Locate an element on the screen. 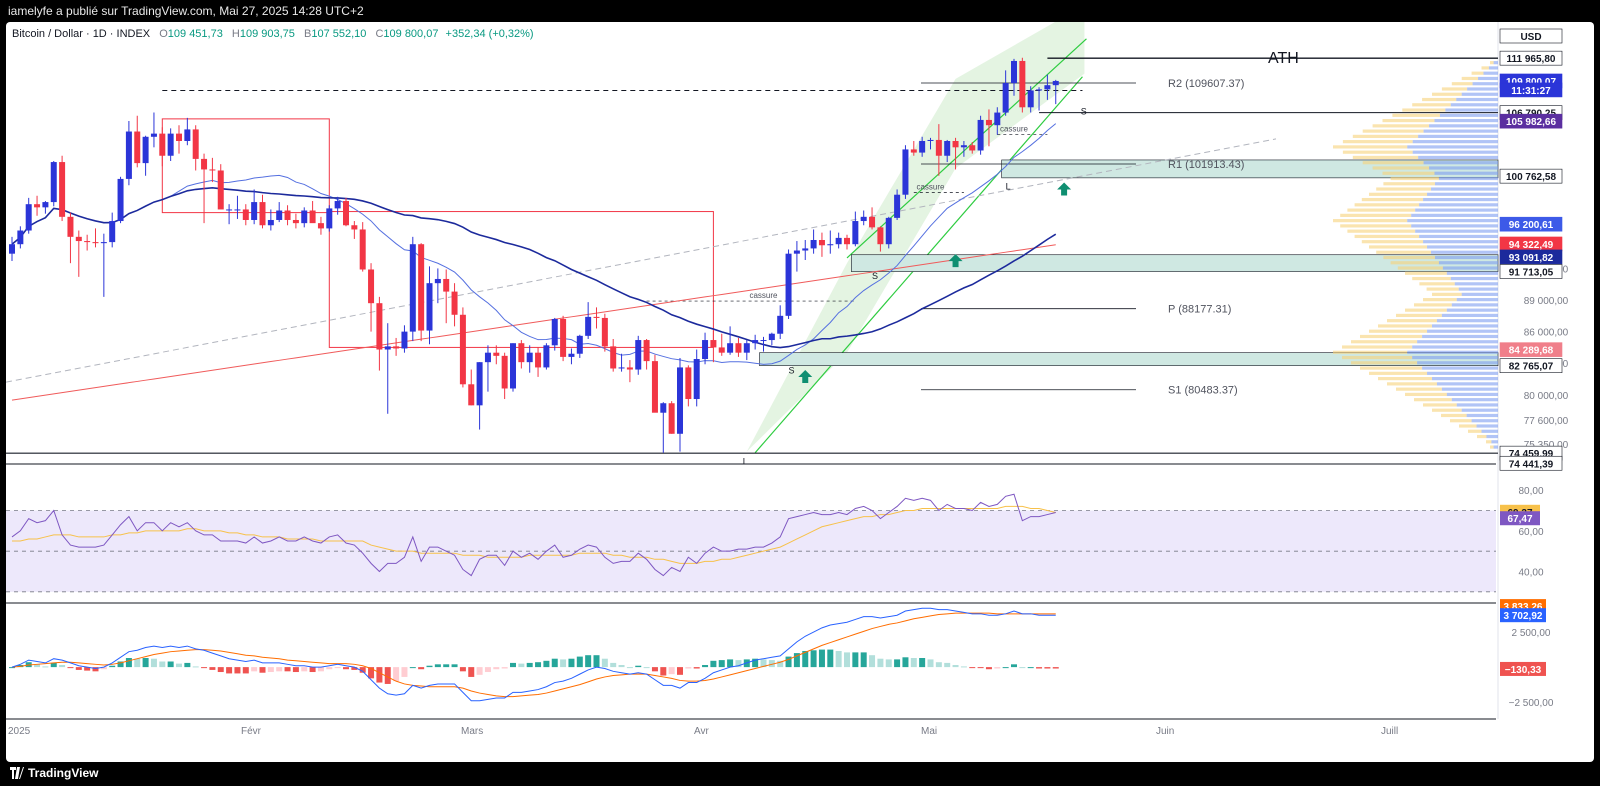 The height and width of the screenshot is (786, 1600). pivot-level-label: S1 (80483.37) is located at coordinates (1203, 391).